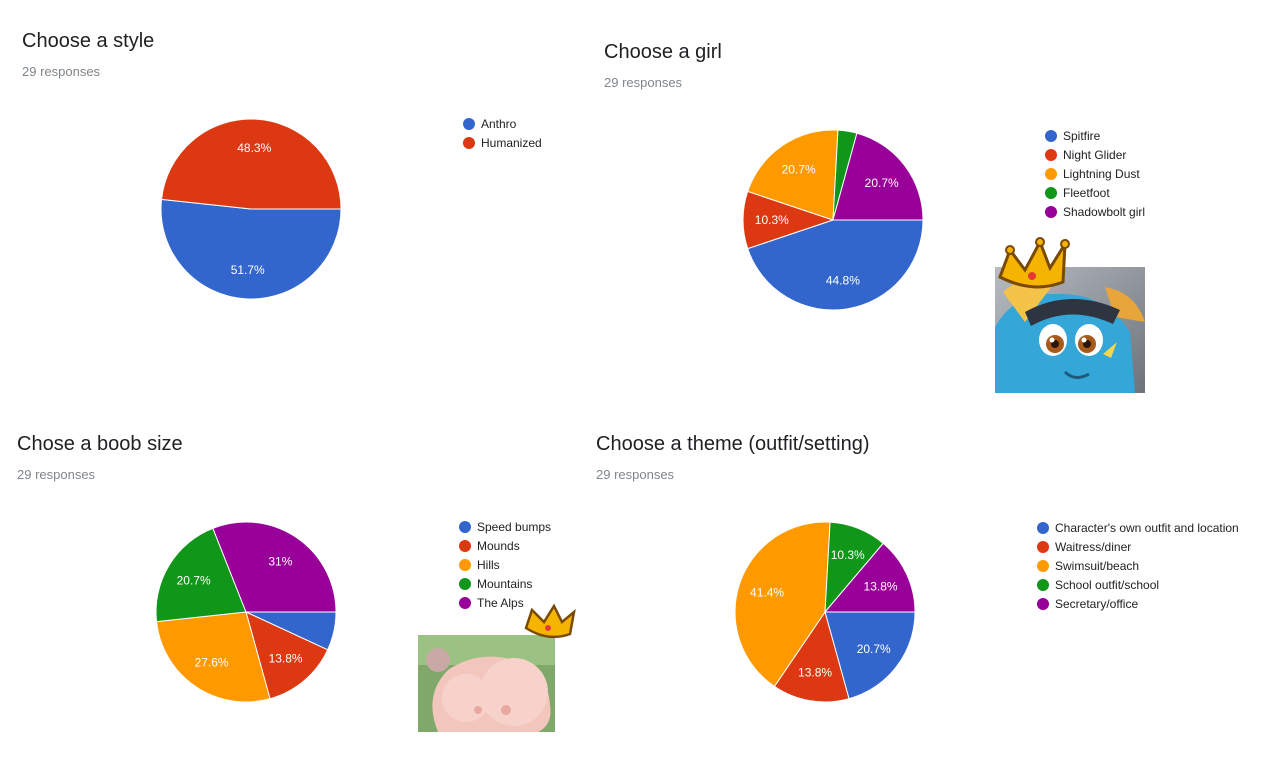 Image resolution: width=1288 pixels, height=757 pixels. What do you see at coordinates (254, 148) in the screenshot?
I see `slice-label: 48.3%` at bounding box center [254, 148].